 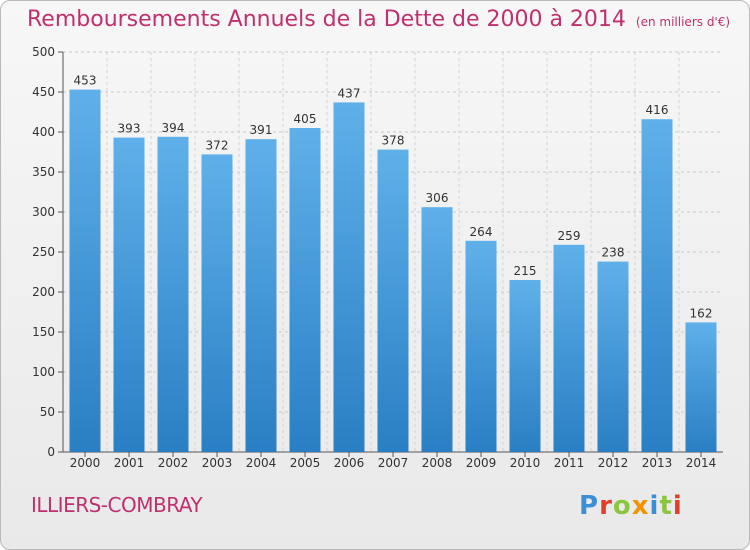 I want to click on bar-value-label: 264, so click(x=481, y=232).